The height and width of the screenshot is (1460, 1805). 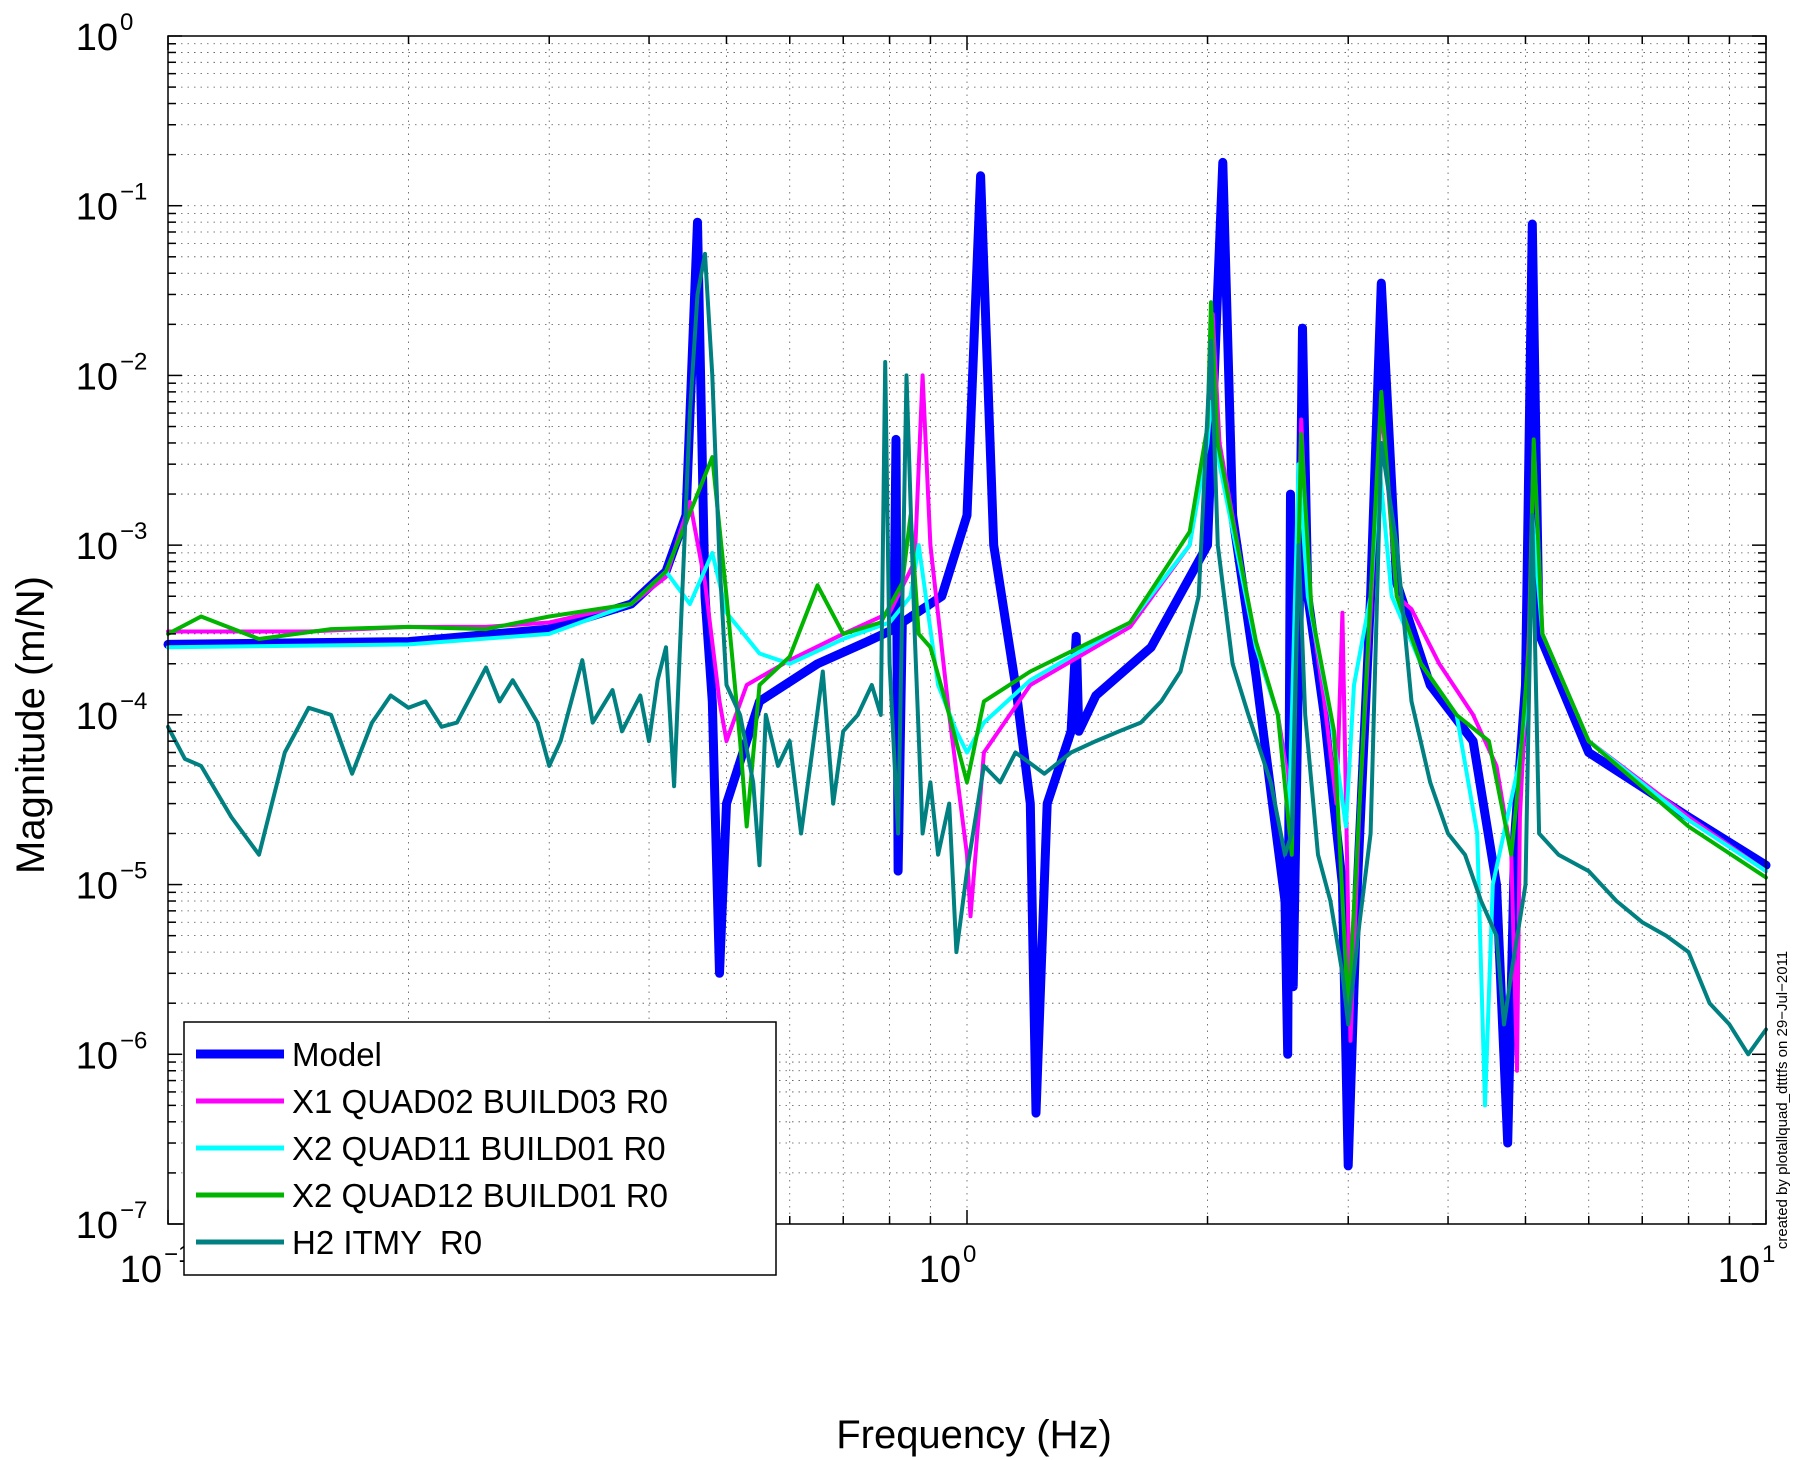 I want to click on y-tick-label-exponent: −6, so click(x=133, y=1040).